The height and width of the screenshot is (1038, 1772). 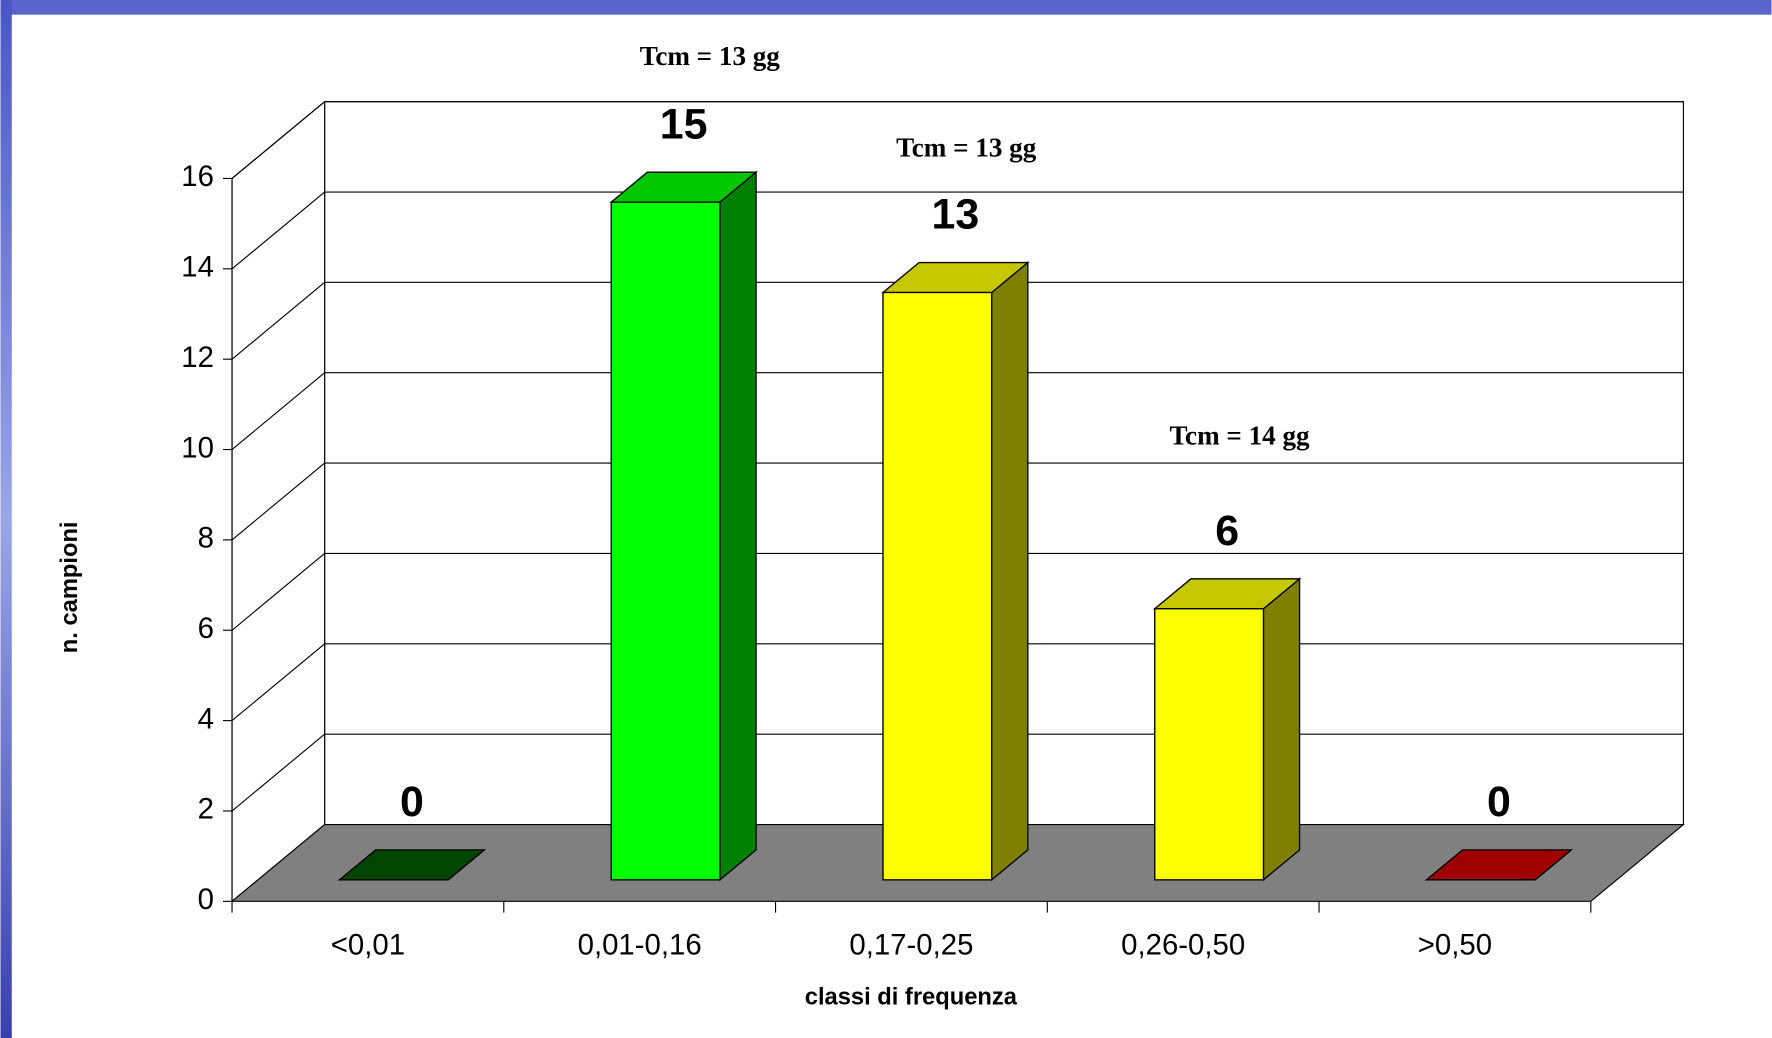 What do you see at coordinates (1227, 531) in the screenshot?
I see `value-label: 6` at bounding box center [1227, 531].